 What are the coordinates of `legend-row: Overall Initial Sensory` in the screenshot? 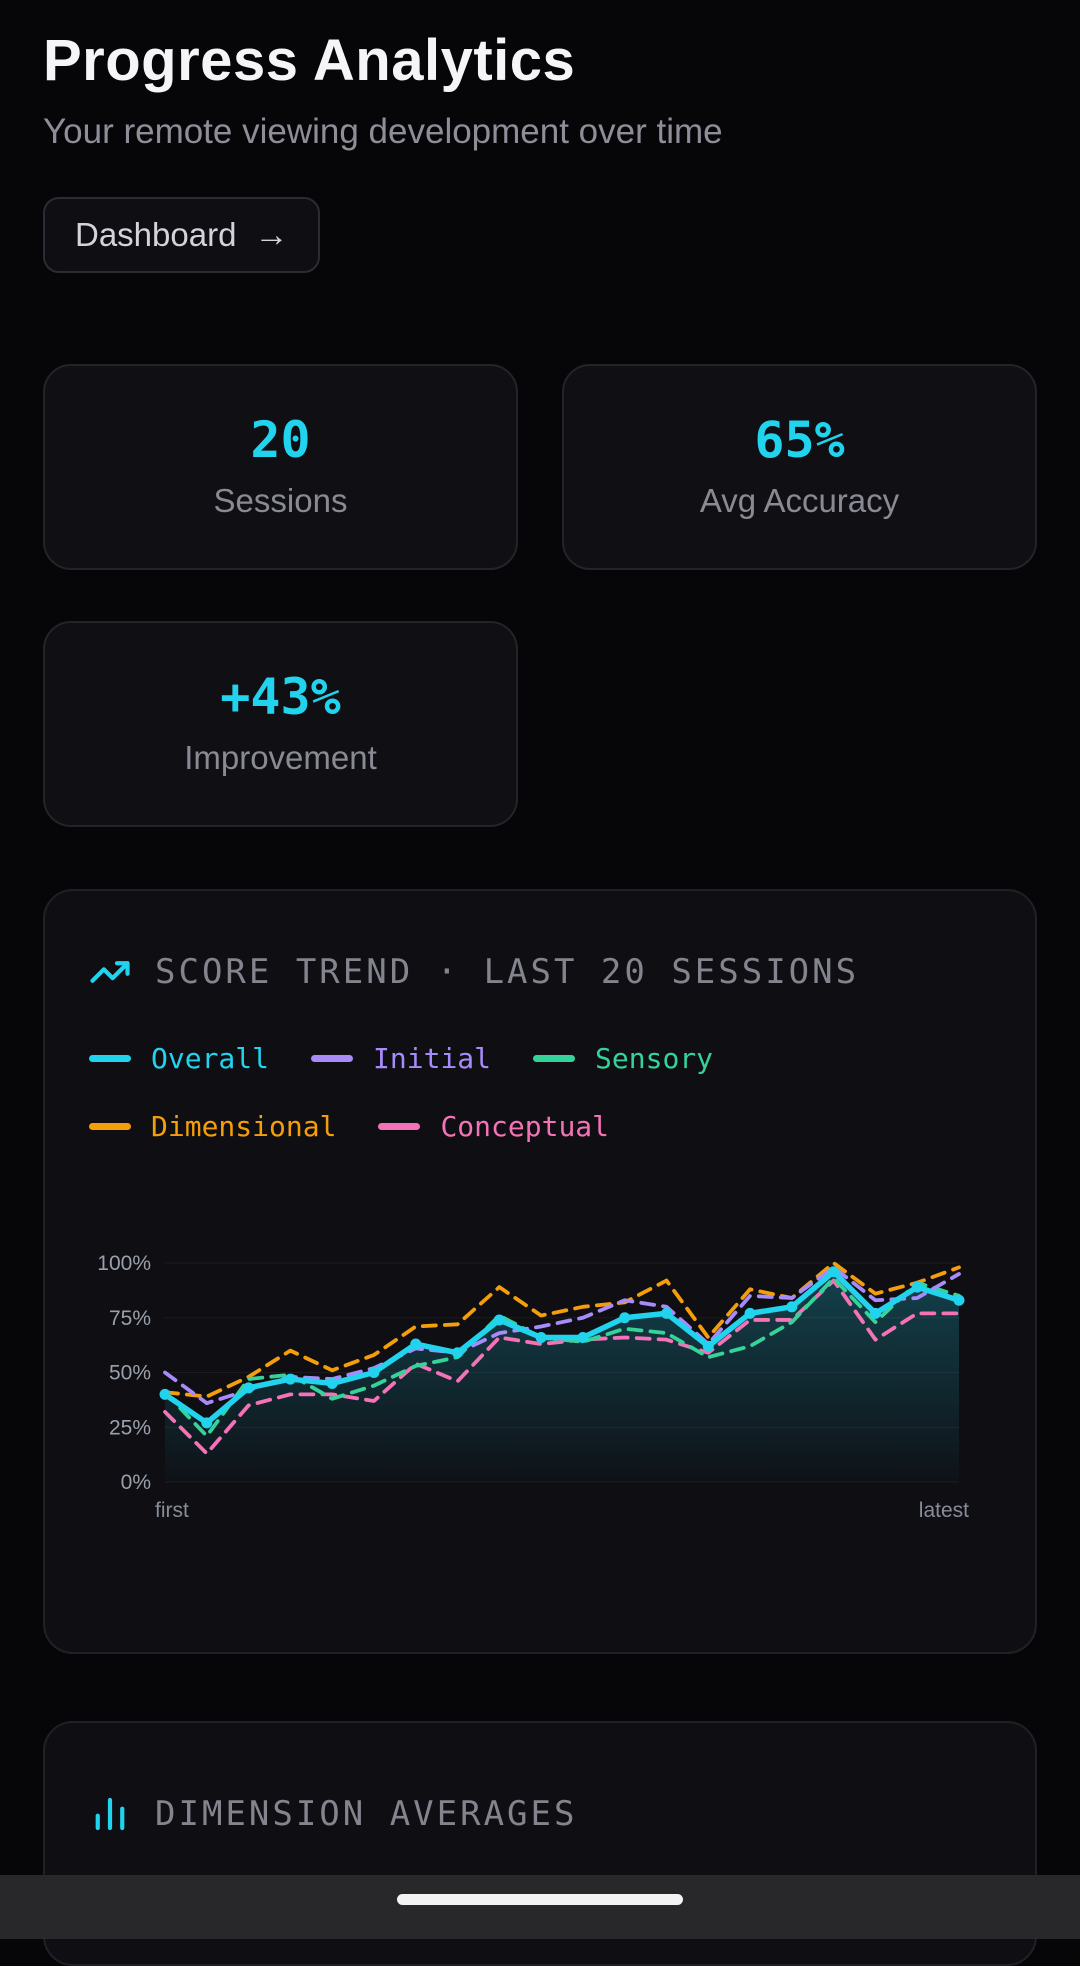 It's located at (540, 1058).